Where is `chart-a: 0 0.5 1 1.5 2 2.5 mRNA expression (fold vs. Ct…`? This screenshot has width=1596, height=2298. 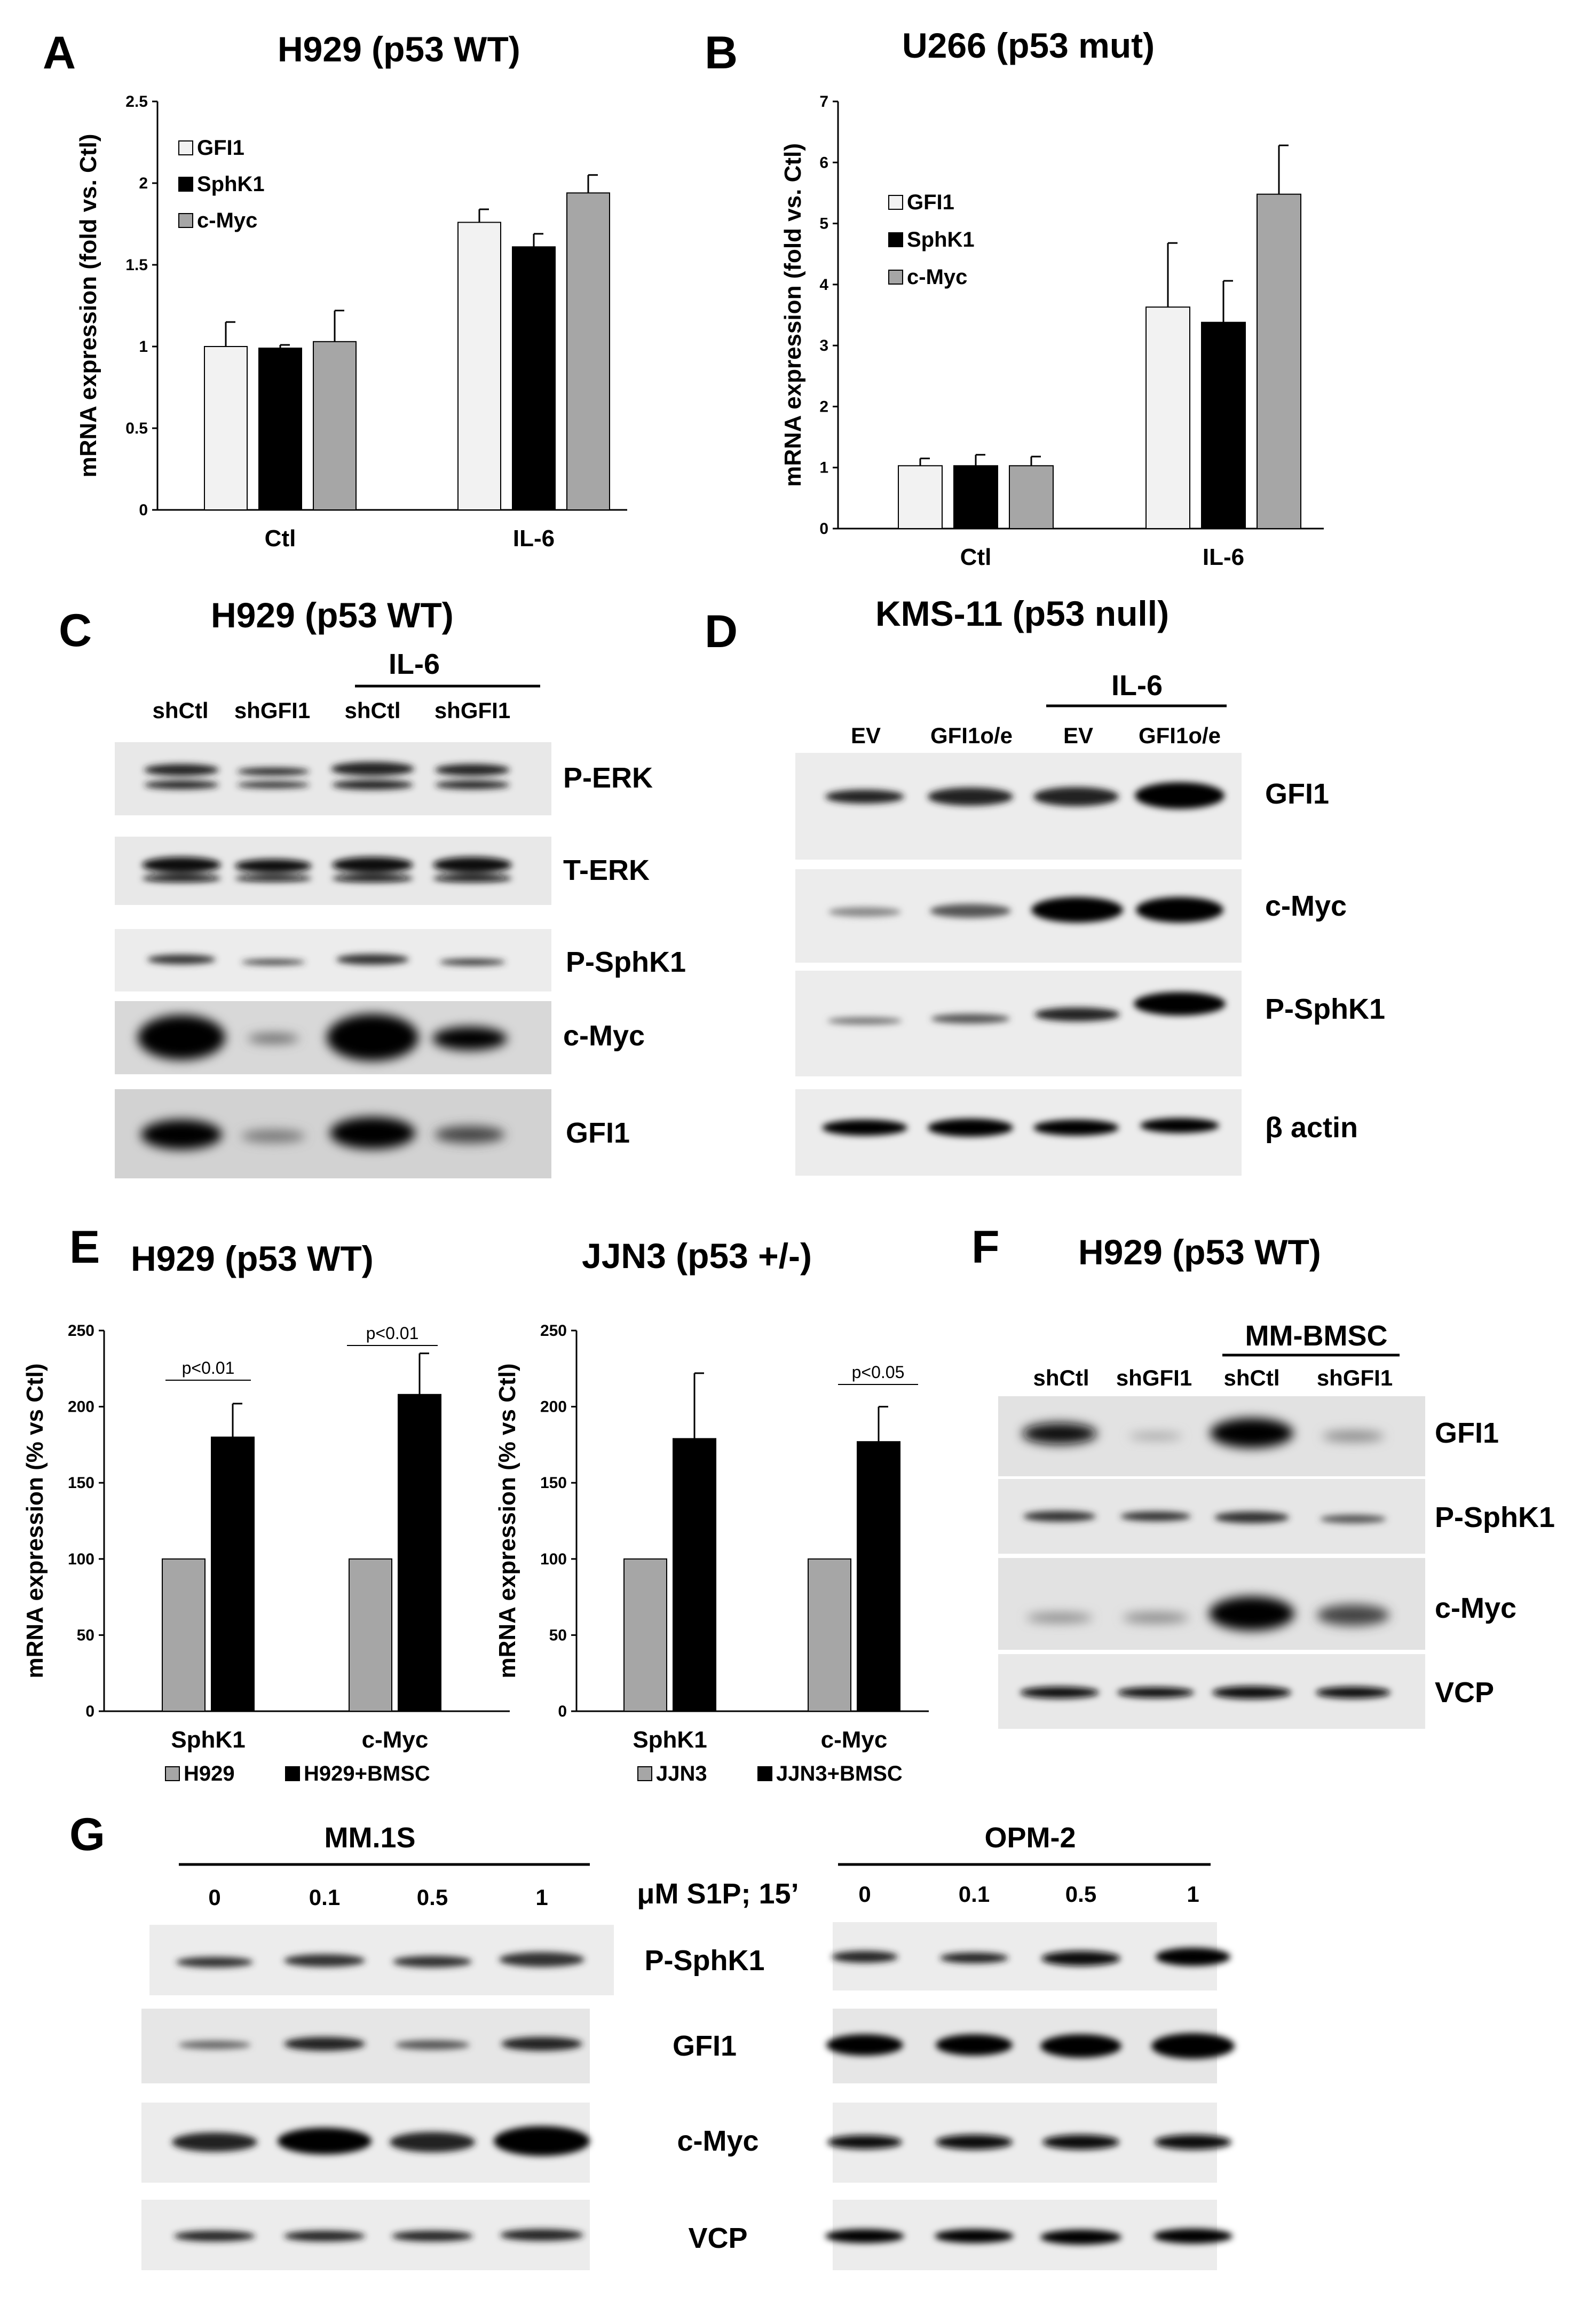
chart-a: 0 0.5 1 1.5 2 2.5 mRNA expression (fold vs. Ct… is located at coordinates (351, 322).